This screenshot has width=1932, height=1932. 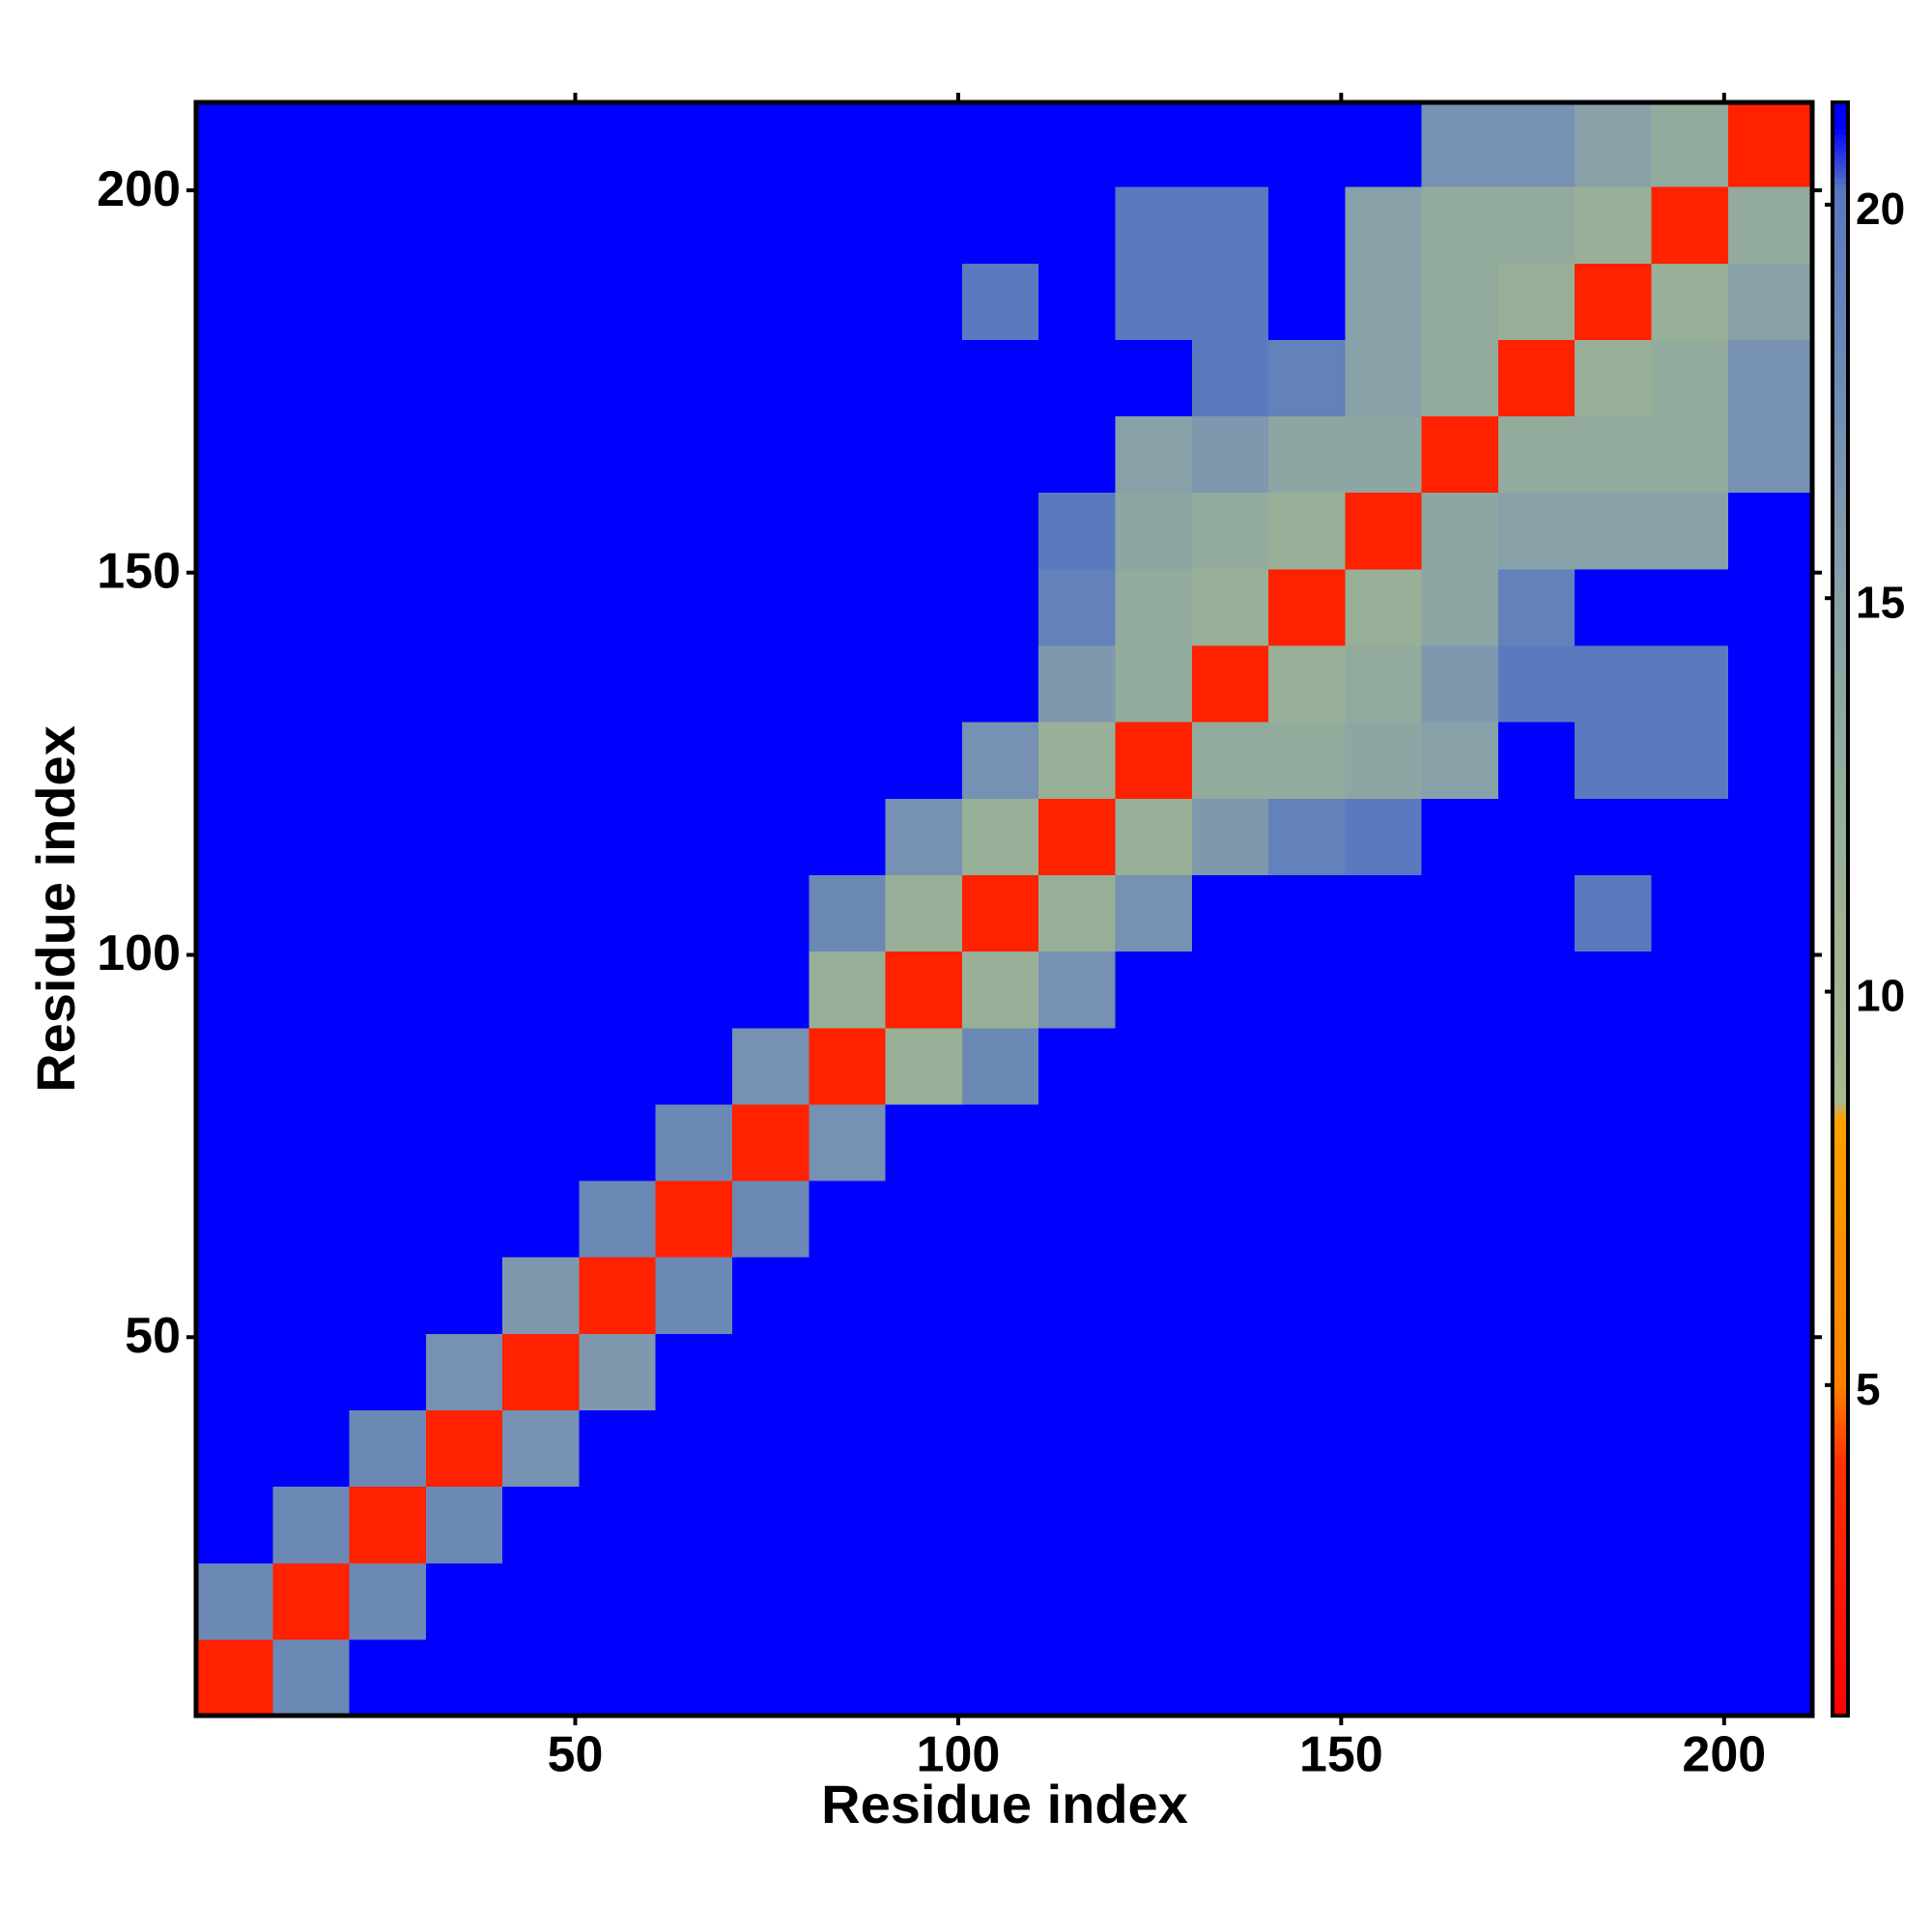 I want to click on colorbar-tick-label: 10, so click(x=1880, y=996).